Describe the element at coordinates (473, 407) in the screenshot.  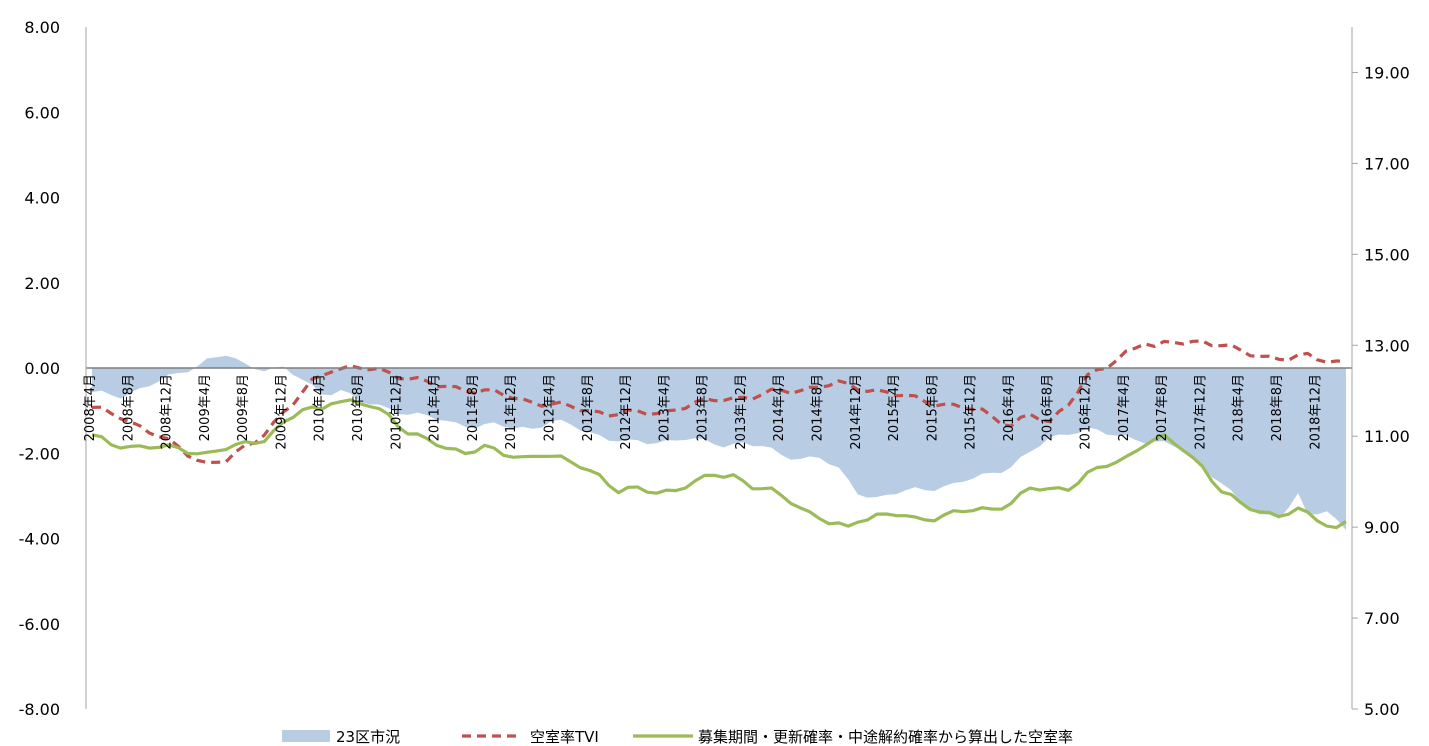
I see `category-label: 2011年8月` at that location.